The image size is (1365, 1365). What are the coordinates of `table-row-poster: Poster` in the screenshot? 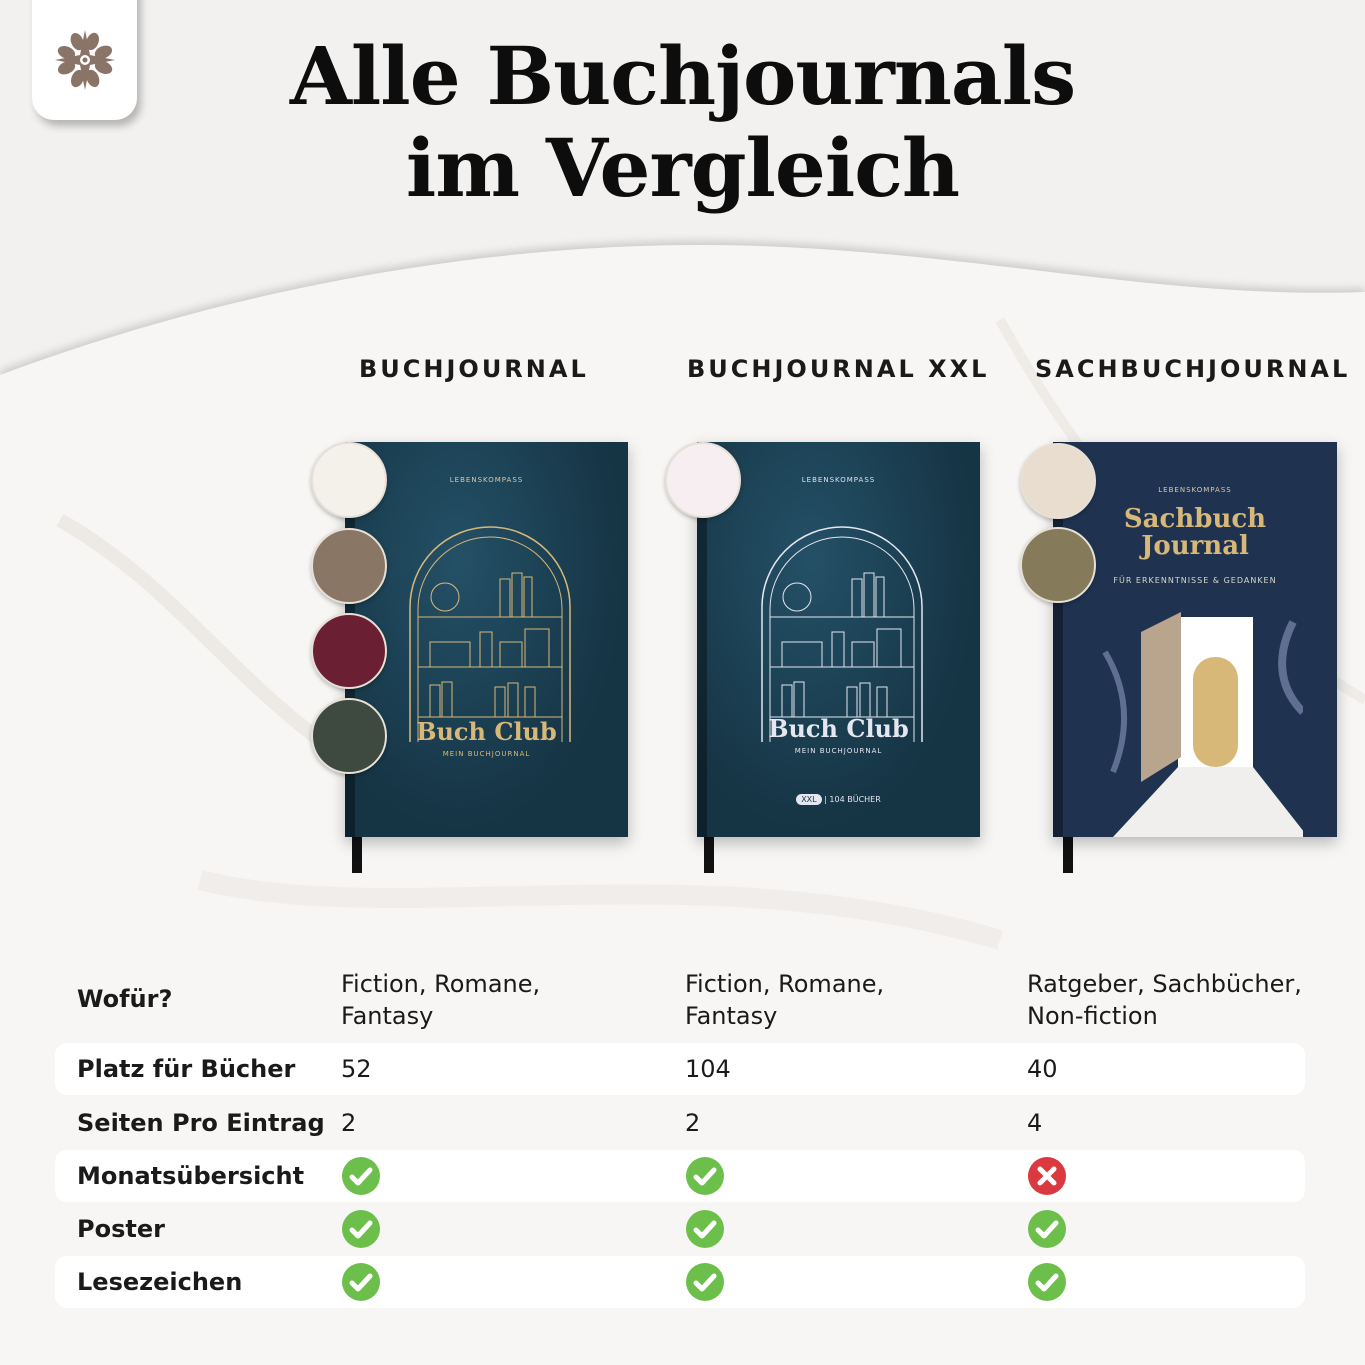 It's located at (680, 1229).